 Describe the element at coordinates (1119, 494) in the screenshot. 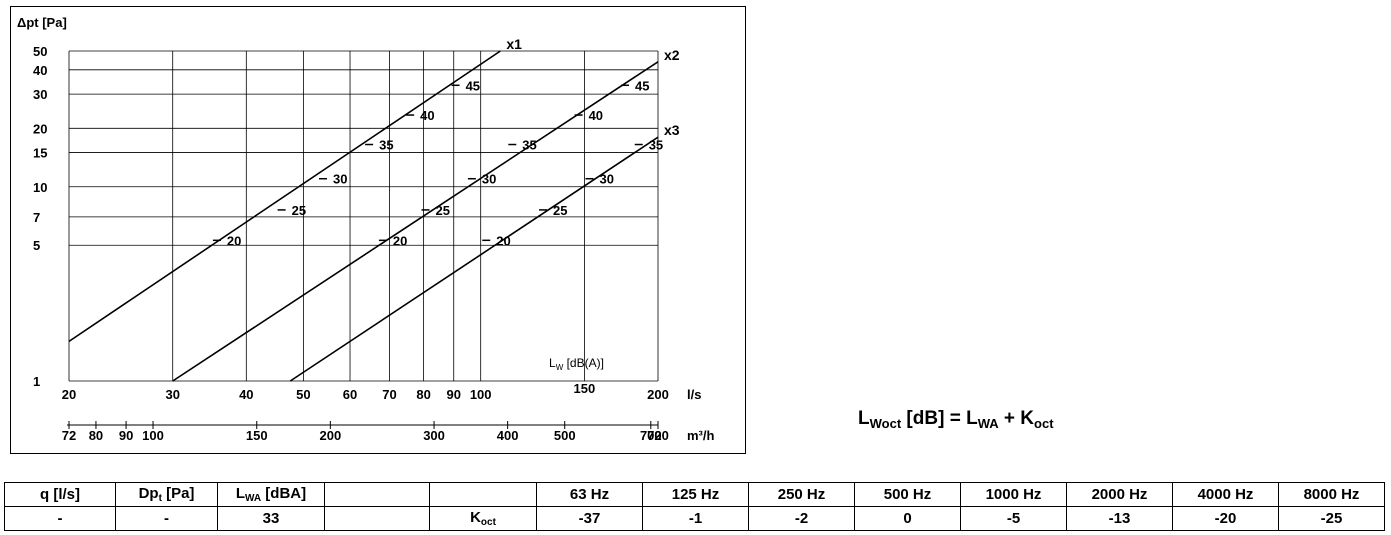

I see `band-header: 2000 Hz` at that location.